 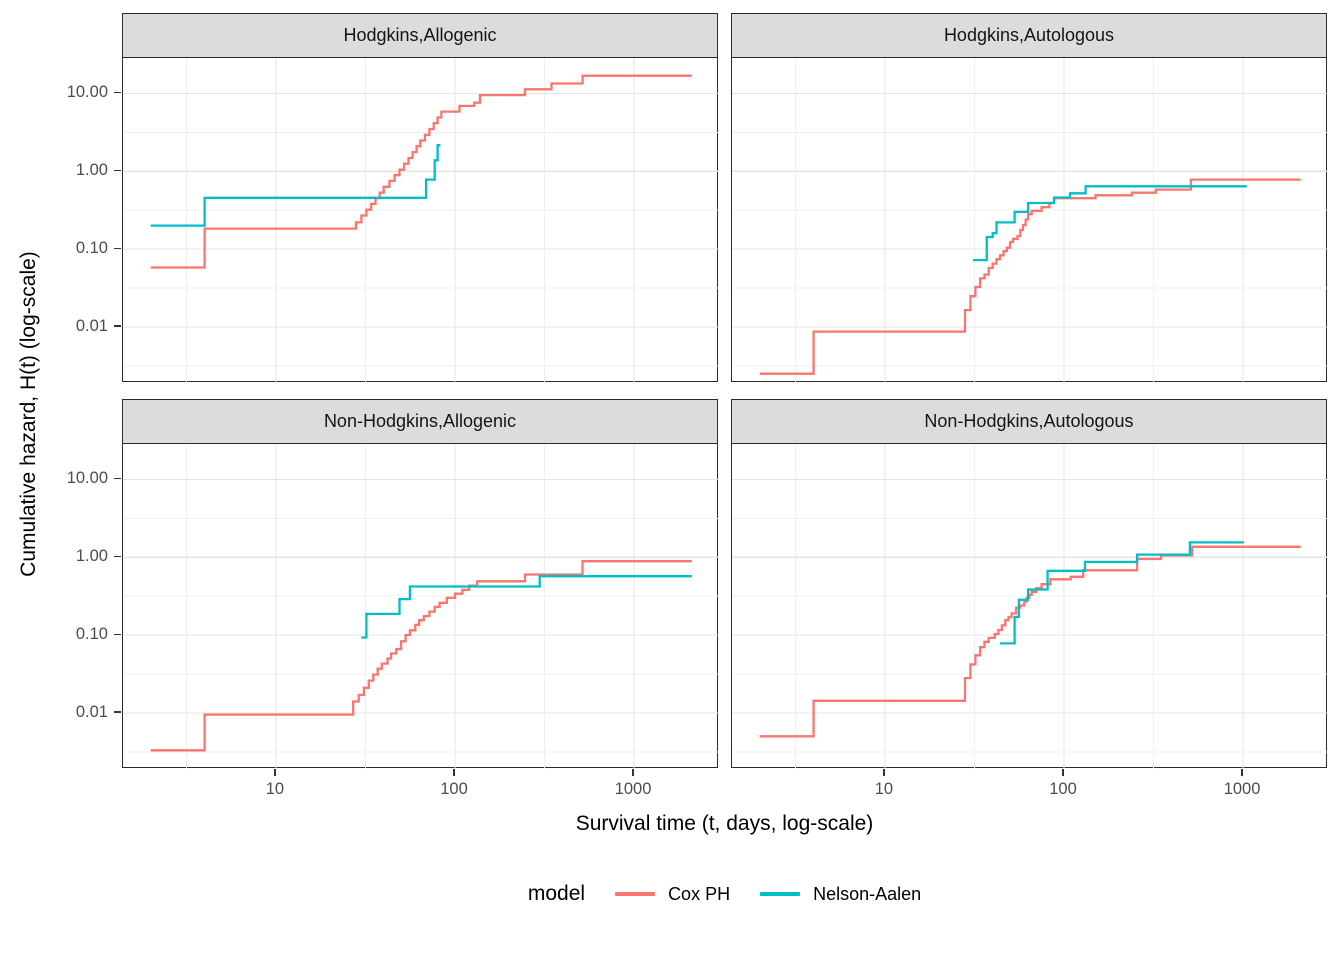 What do you see at coordinates (635, 894) in the screenshot?
I see `cox-ph-line-swatch` at bounding box center [635, 894].